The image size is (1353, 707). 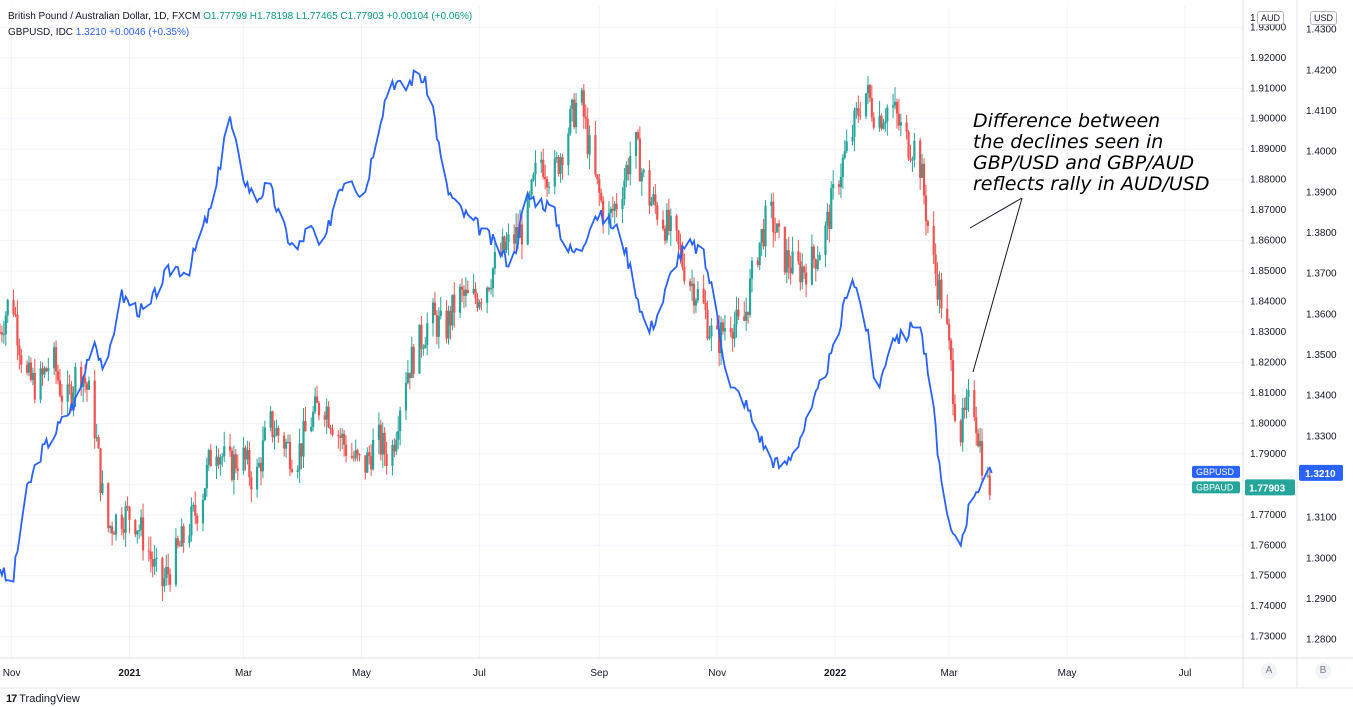 I want to click on usd-tick-label: 1.3900, so click(x=1321, y=192).